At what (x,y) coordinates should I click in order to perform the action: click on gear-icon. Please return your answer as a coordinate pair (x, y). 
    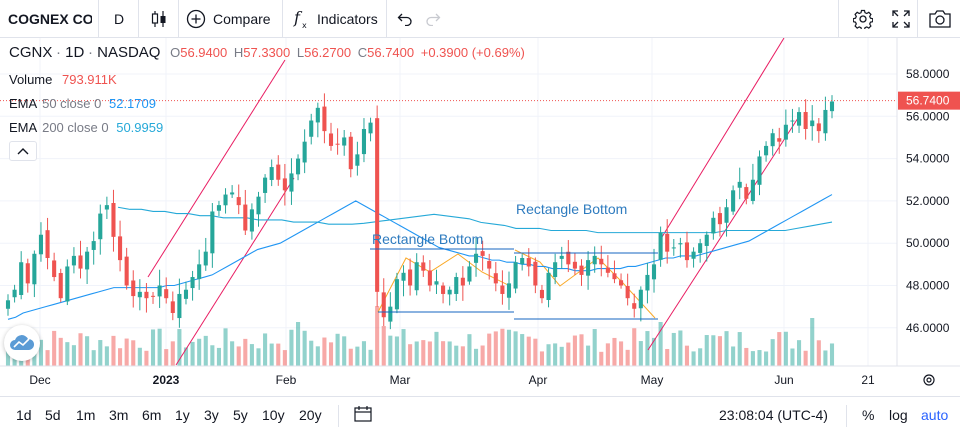
    Looking at the image, I should click on (863, 19).